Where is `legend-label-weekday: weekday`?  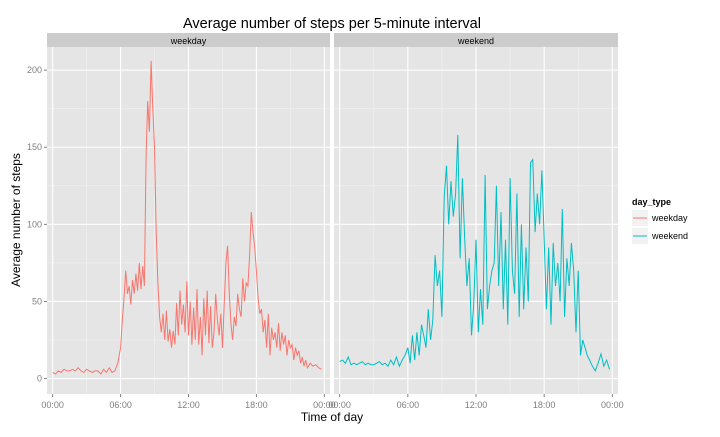 legend-label-weekday: weekday is located at coordinates (669, 218).